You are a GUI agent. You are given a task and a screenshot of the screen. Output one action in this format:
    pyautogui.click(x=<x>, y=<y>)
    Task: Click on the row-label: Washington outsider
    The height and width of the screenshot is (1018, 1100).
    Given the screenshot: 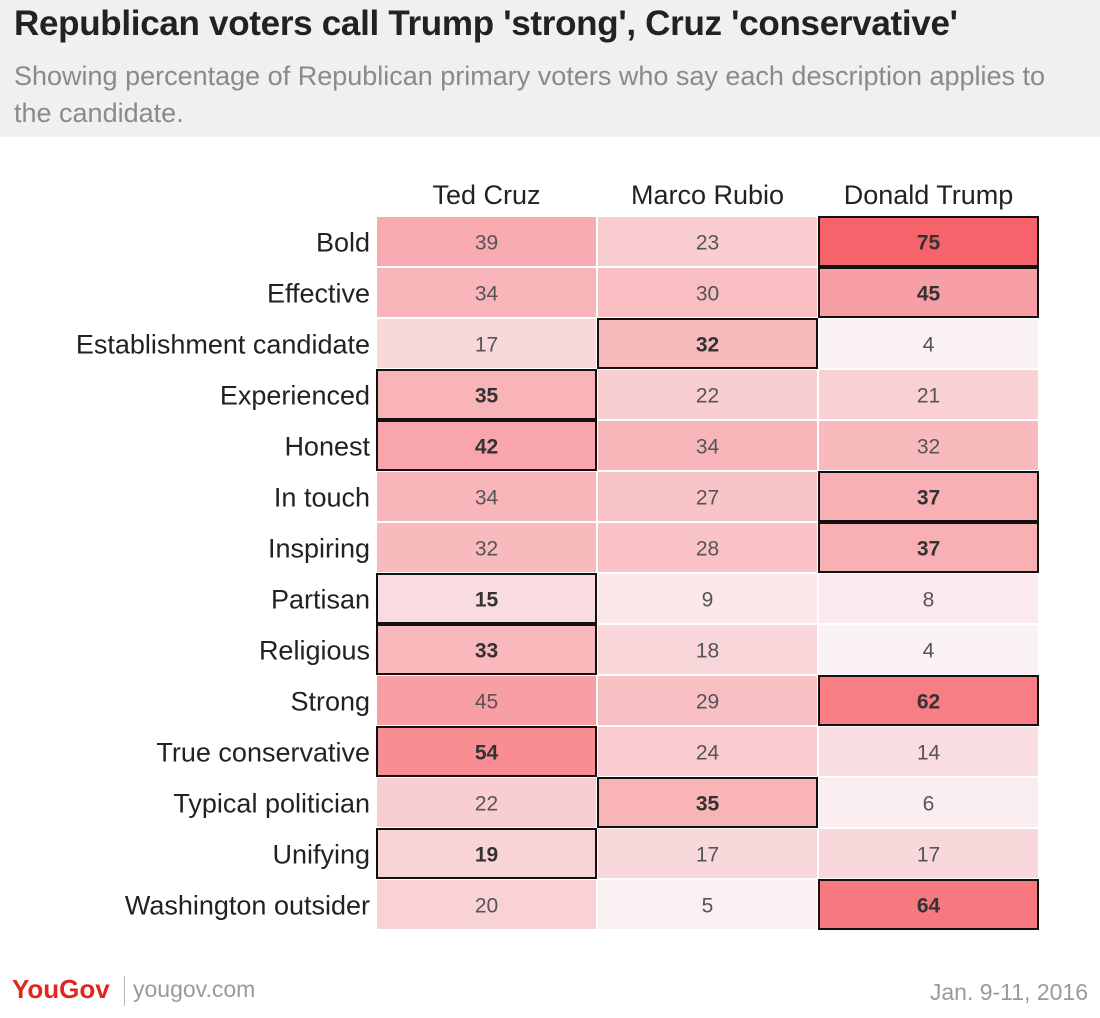 What is the action you would take?
    pyautogui.click(x=247, y=906)
    